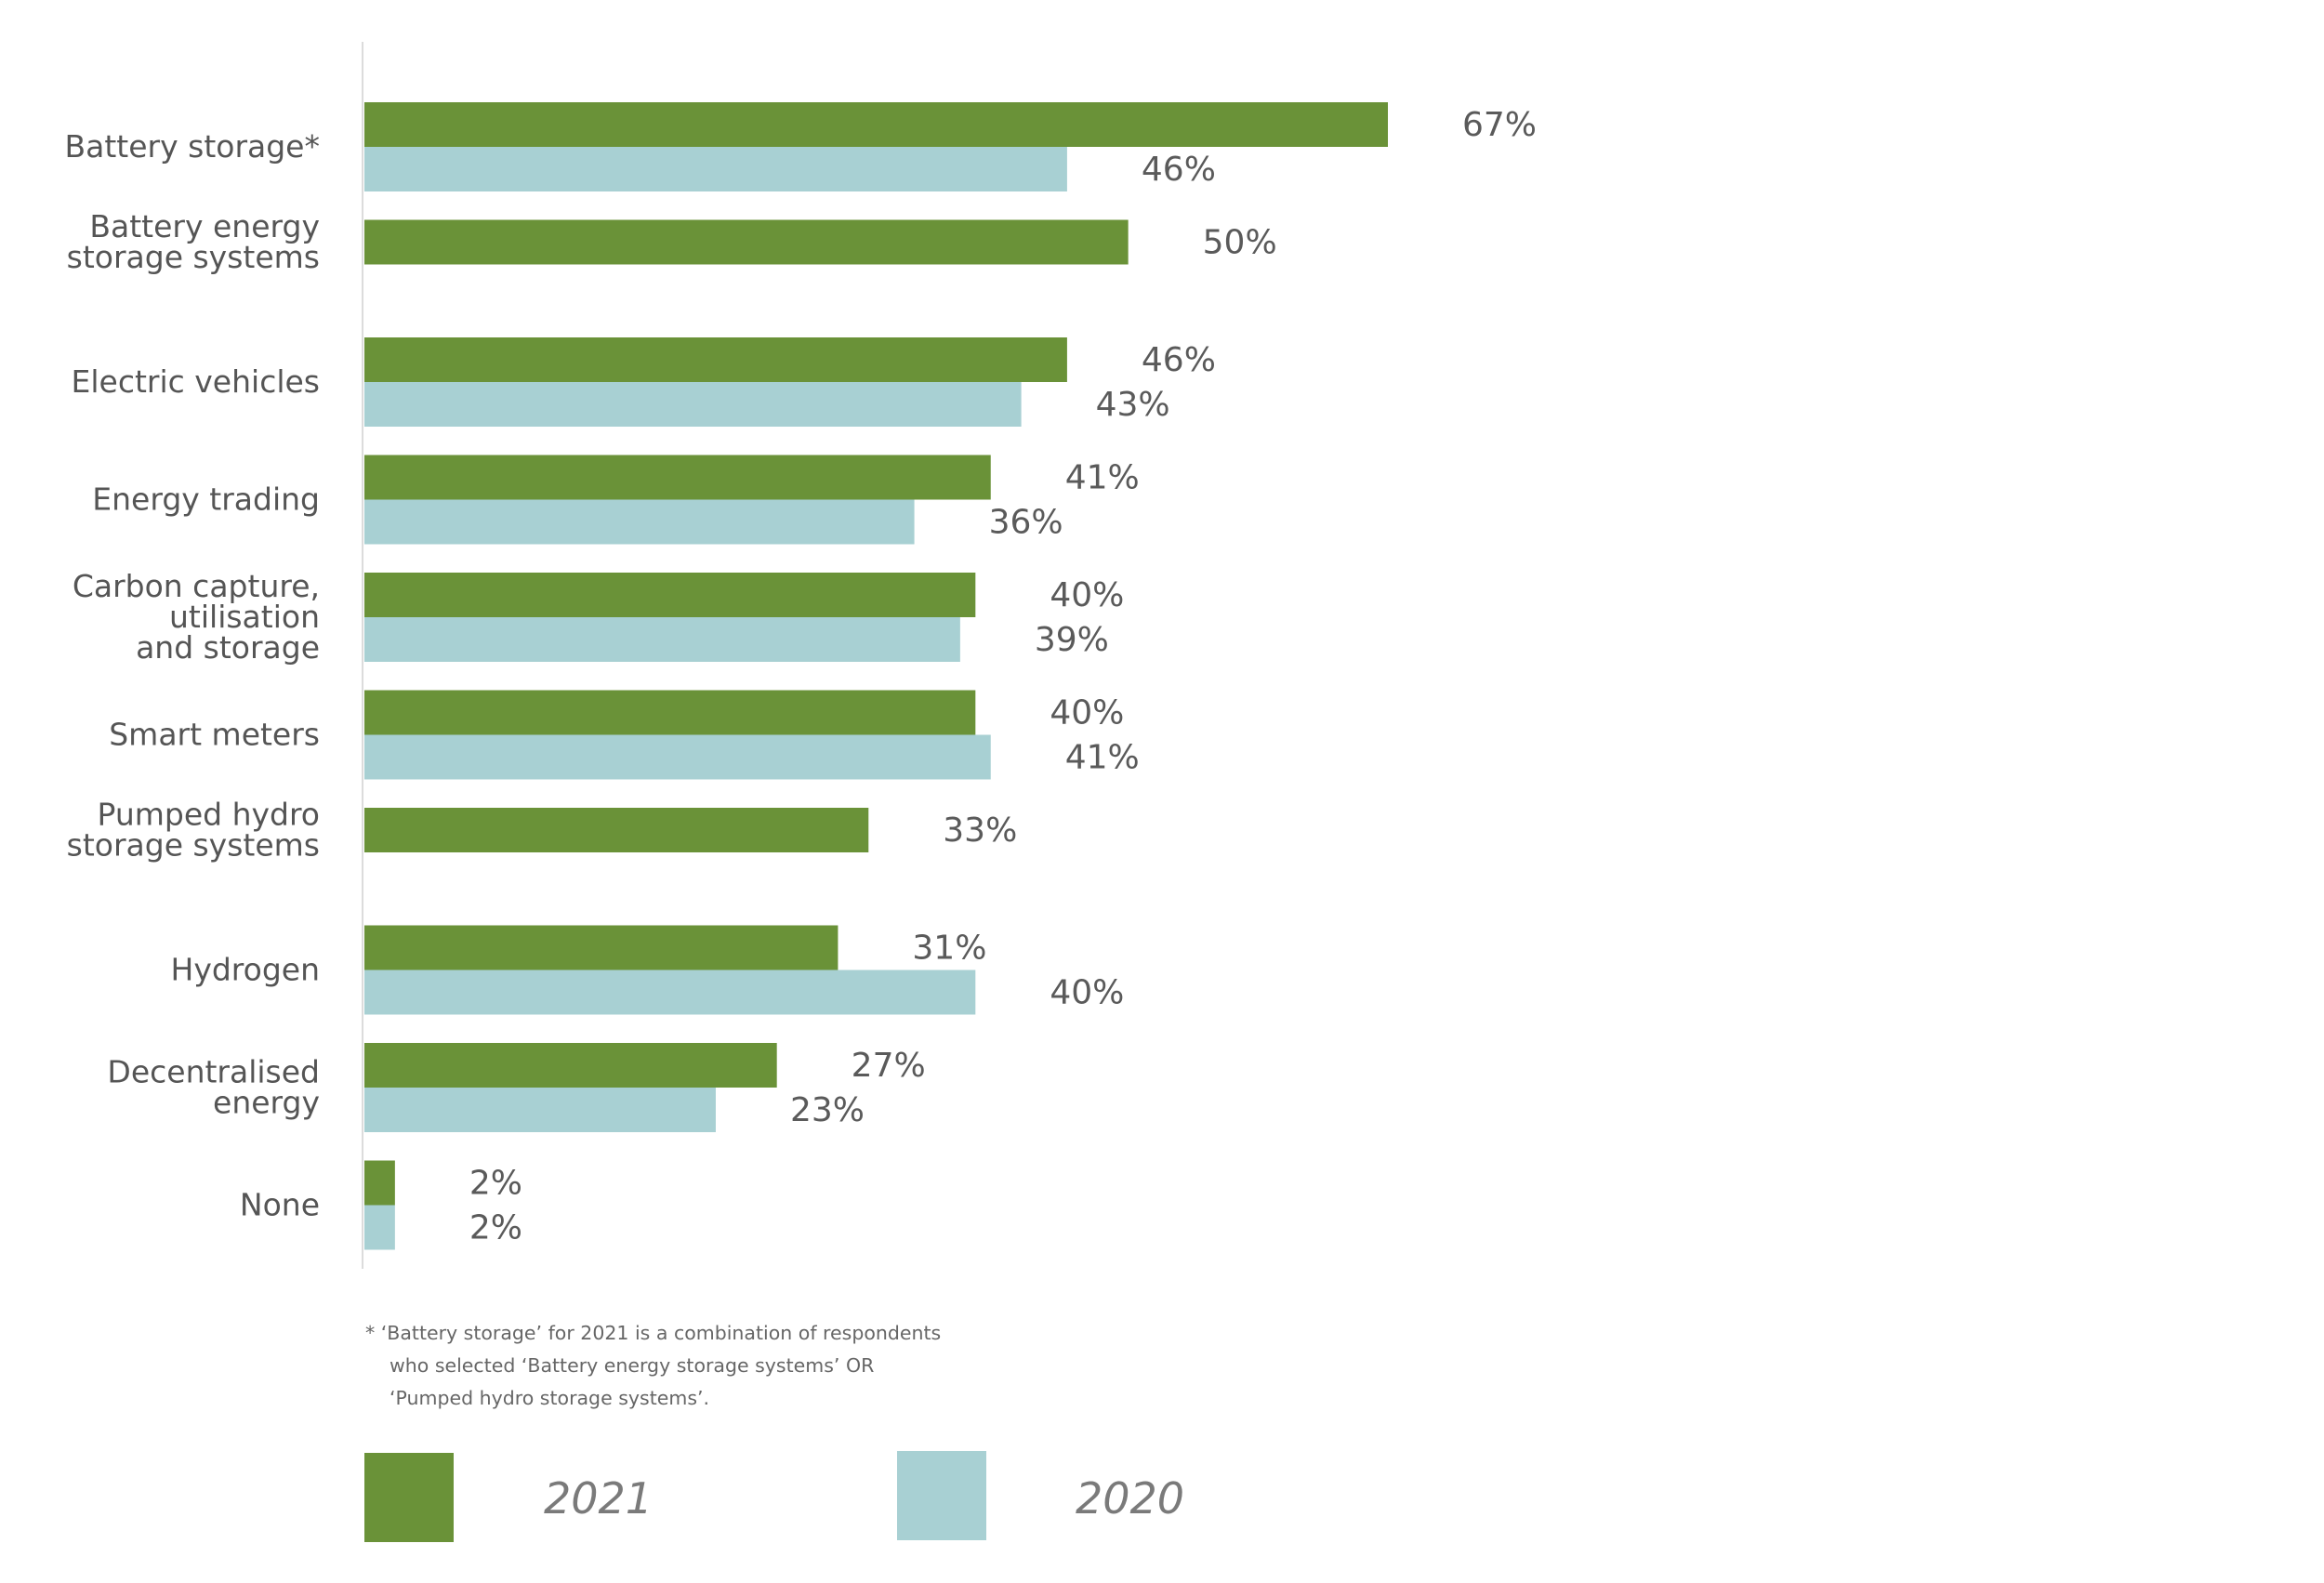 Image resolution: width=2324 pixels, height=1583 pixels. What do you see at coordinates (677, 477) in the screenshot?
I see `bar-2021-energy-trading` at bounding box center [677, 477].